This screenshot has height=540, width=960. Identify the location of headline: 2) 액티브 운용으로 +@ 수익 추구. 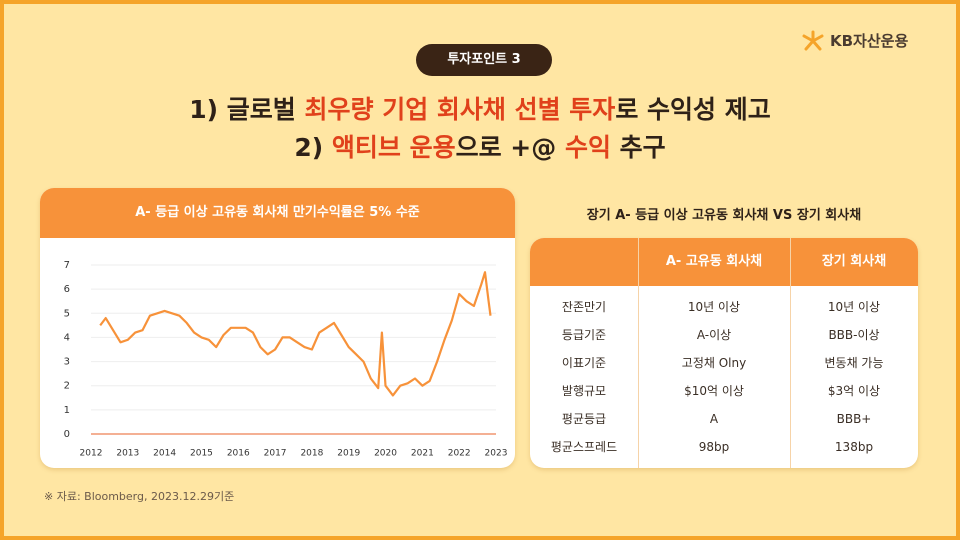
(480, 146).